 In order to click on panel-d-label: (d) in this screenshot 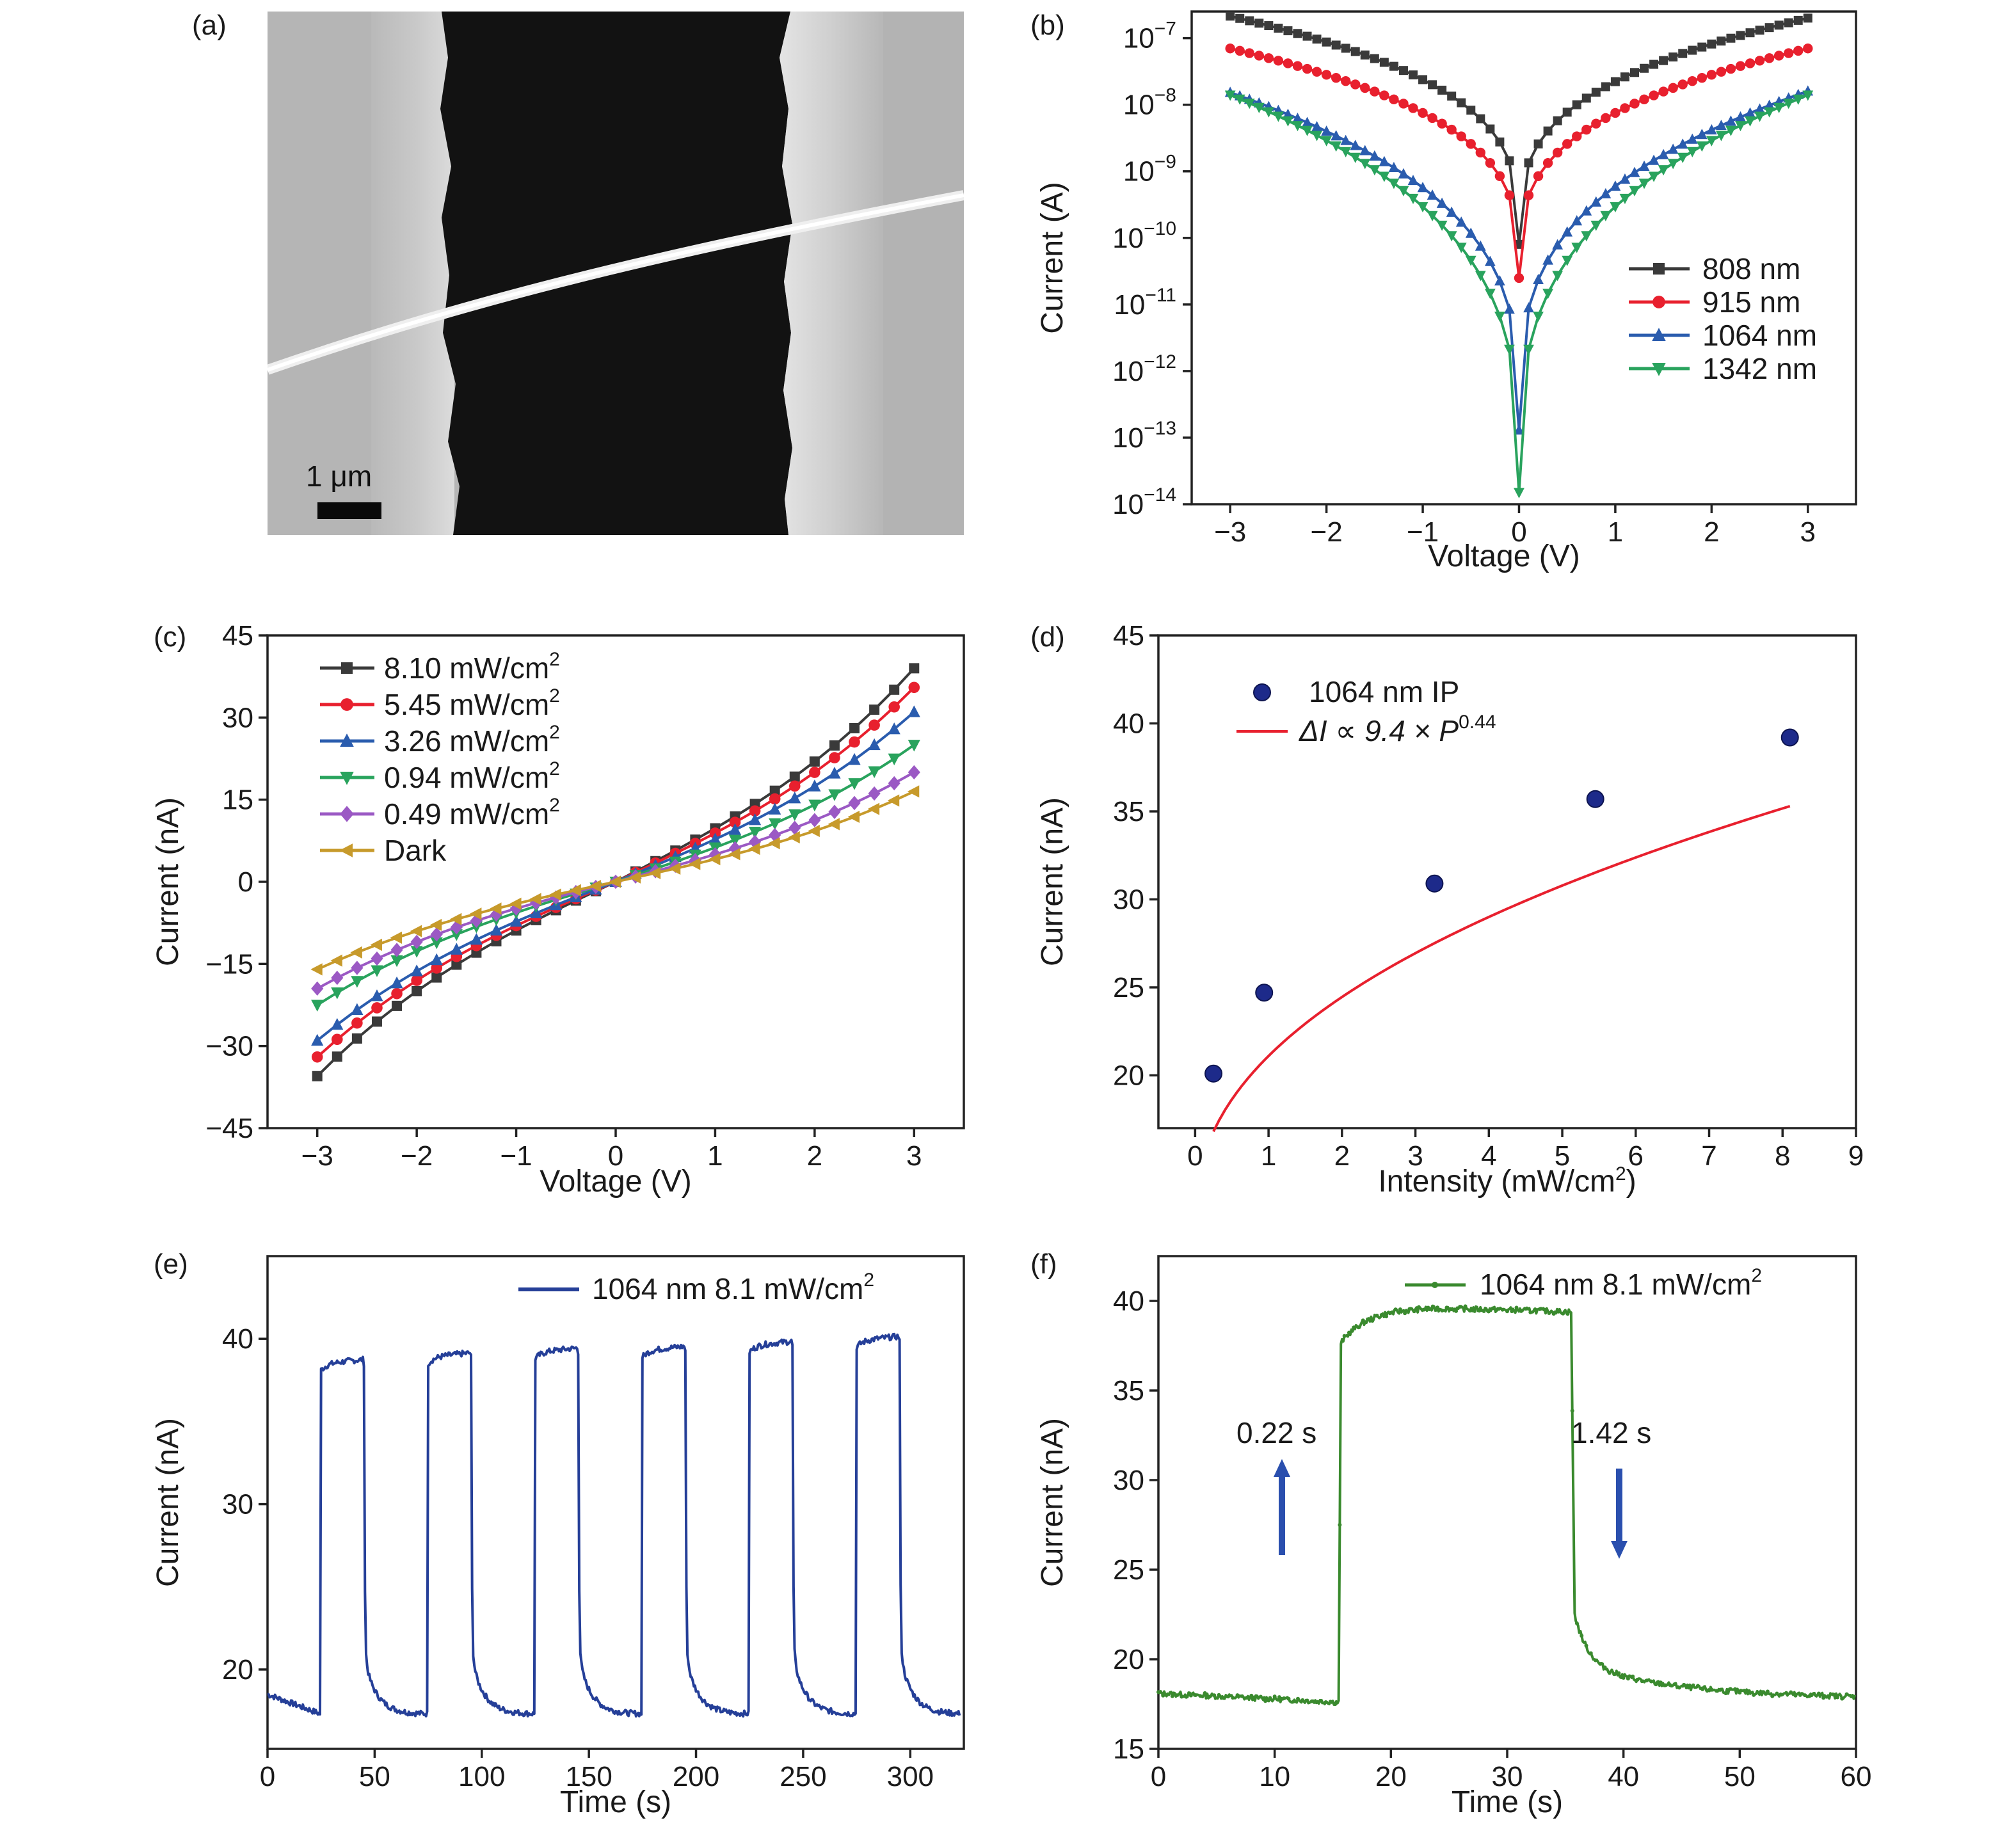, I will do `click(1047, 637)`.